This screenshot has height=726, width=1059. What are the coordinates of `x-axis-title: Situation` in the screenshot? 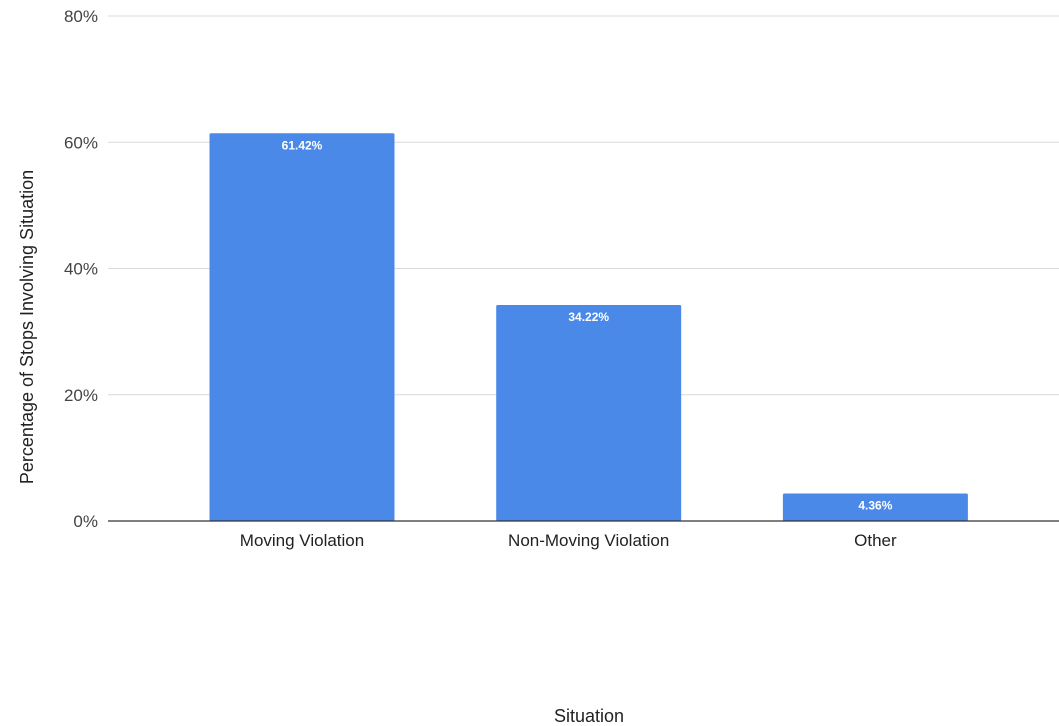 It's located at (589, 716).